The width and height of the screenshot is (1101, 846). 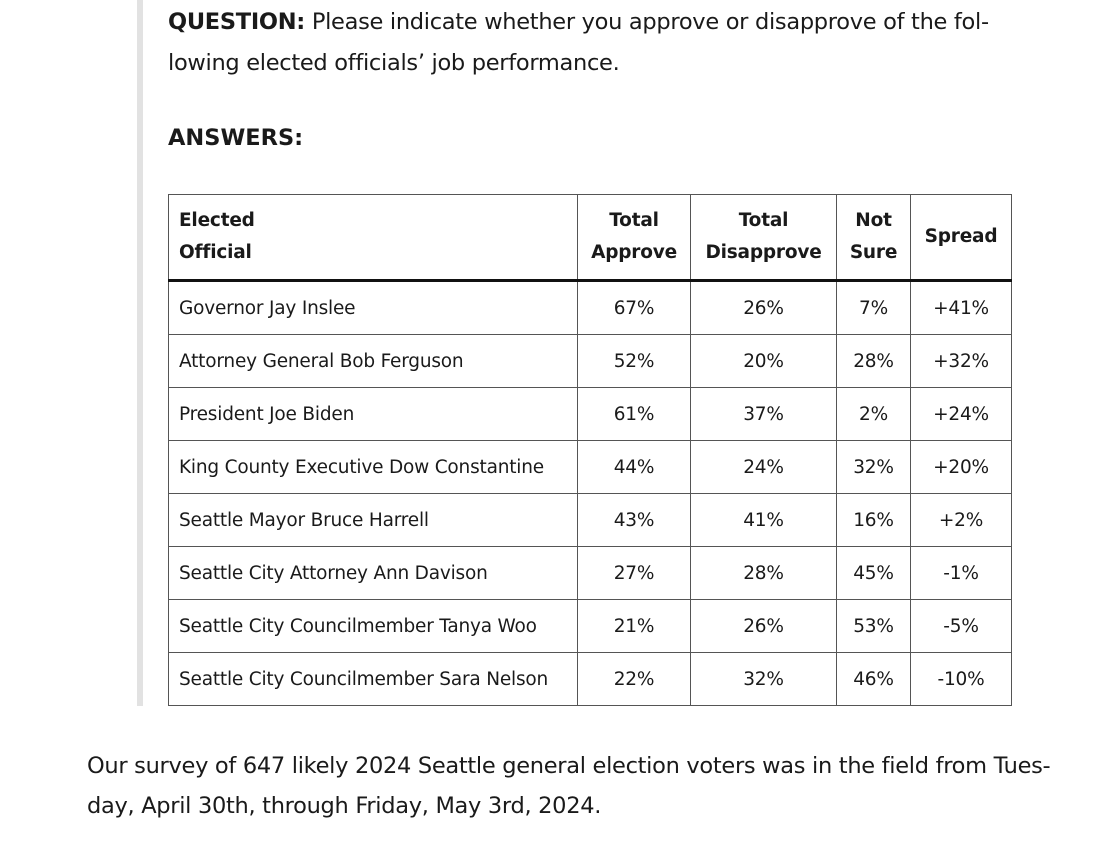 I want to click on answers-heading: ANSWERS:, so click(x=236, y=138).